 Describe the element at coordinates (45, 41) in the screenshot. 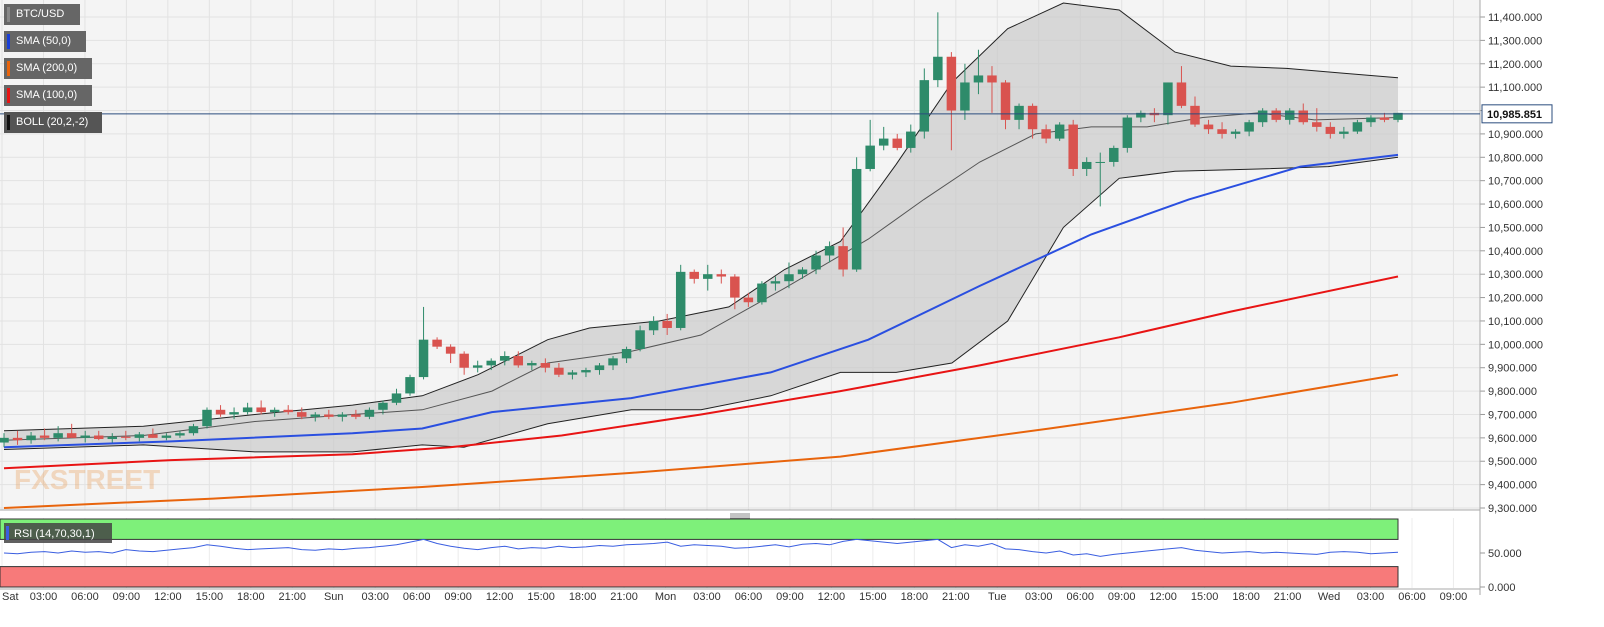

I see `legend-item: SMA (50,0)` at that location.